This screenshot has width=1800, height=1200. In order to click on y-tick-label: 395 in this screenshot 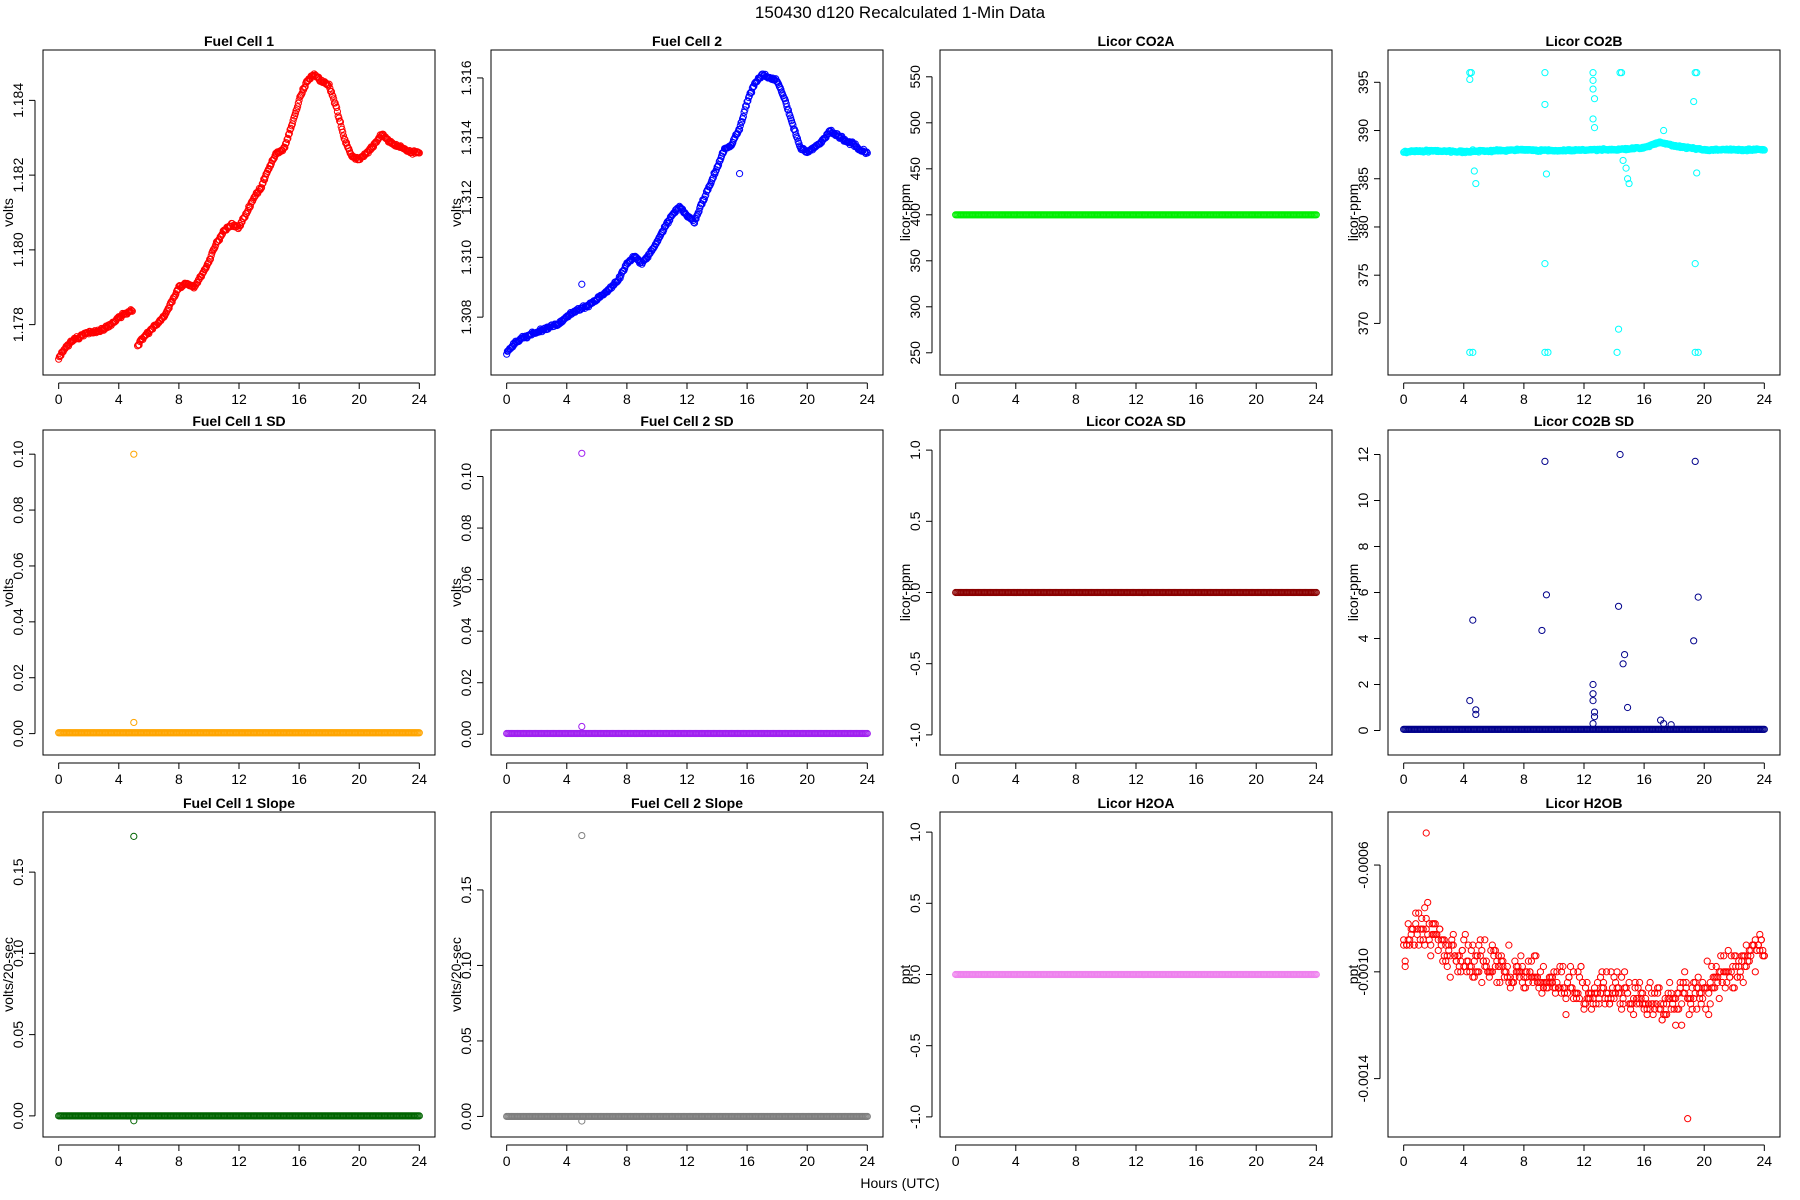, I will do `click(1363, 82)`.